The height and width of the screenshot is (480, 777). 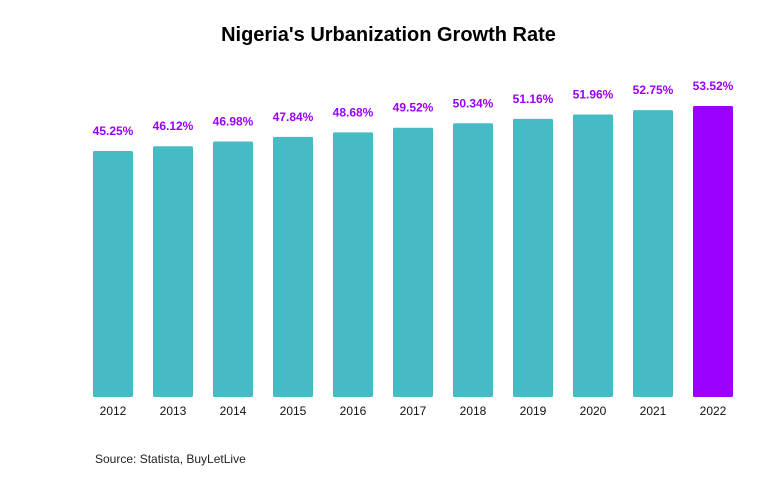 I want to click on value-label-2013: 46.12%, so click(x=173, y=126).